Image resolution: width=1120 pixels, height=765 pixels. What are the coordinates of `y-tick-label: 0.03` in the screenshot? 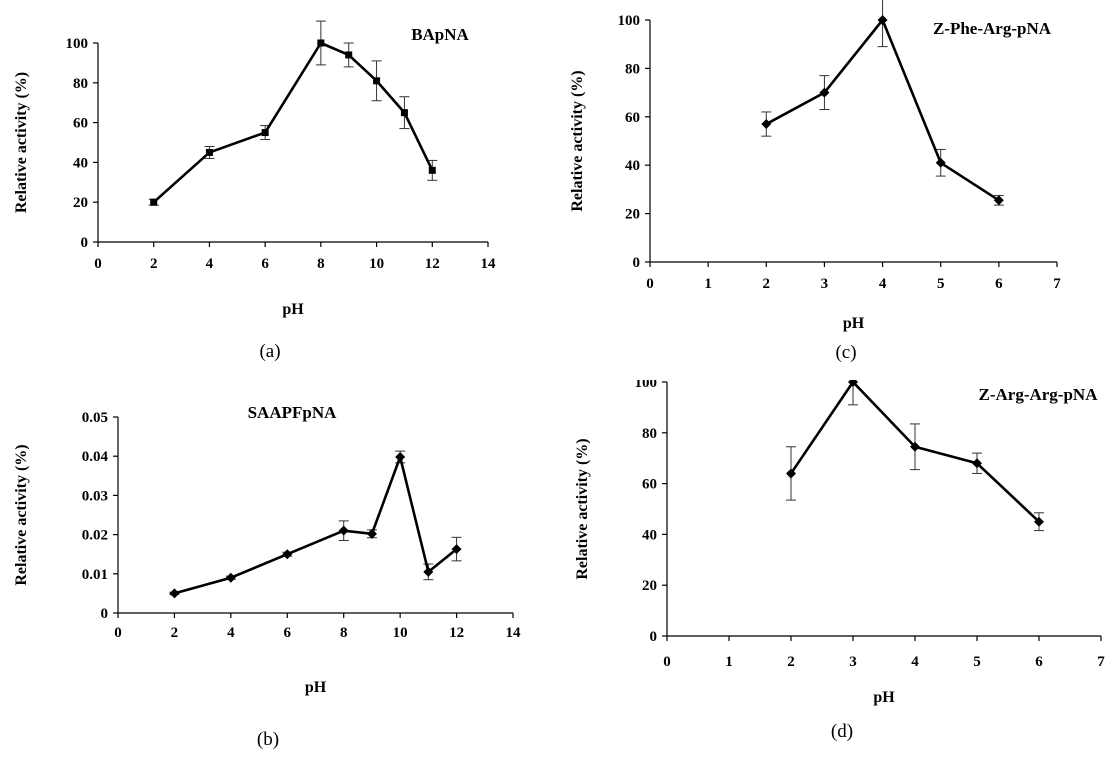 It's located at (95, 496).